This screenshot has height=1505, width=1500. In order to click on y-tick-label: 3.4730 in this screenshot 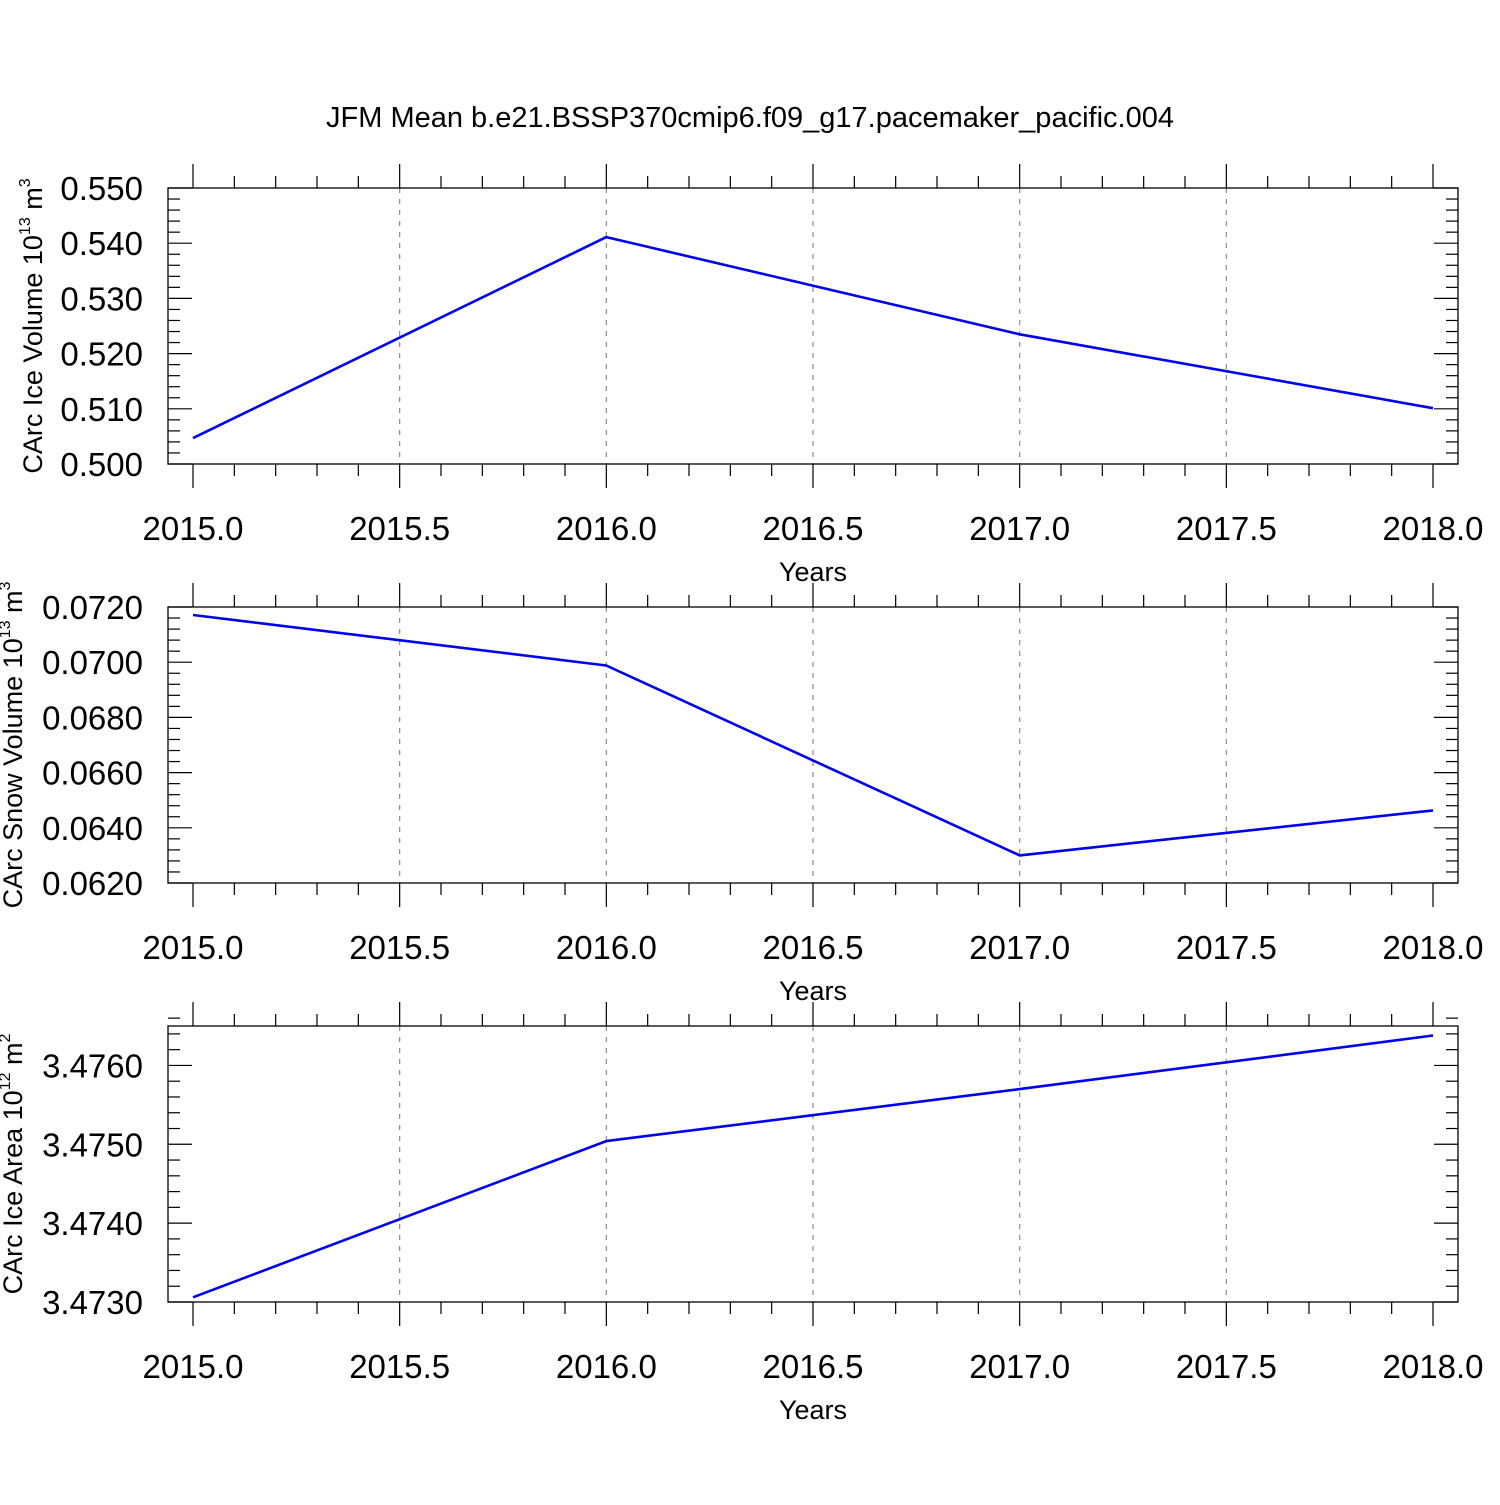, I will do `click(92, 1302)`.